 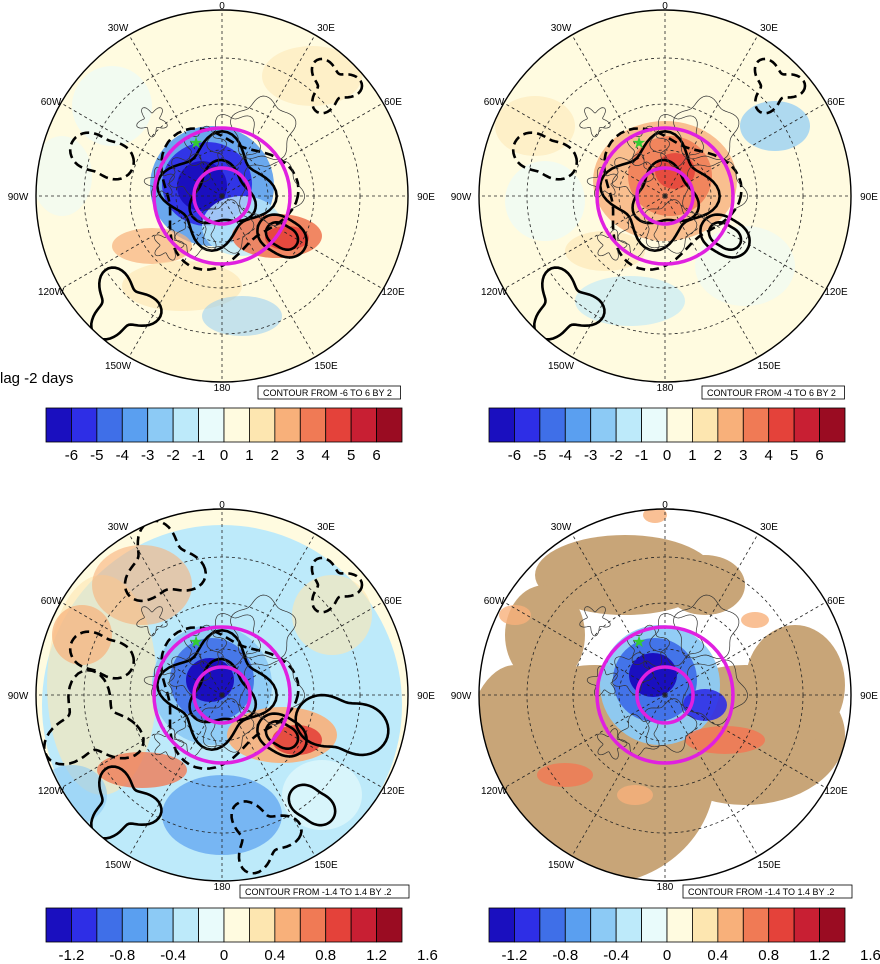 What do you see at coordinates (616, 955) in the screenshot?
I see `colorbar-tick-label: -0.4` at bounding box center [616, 955].